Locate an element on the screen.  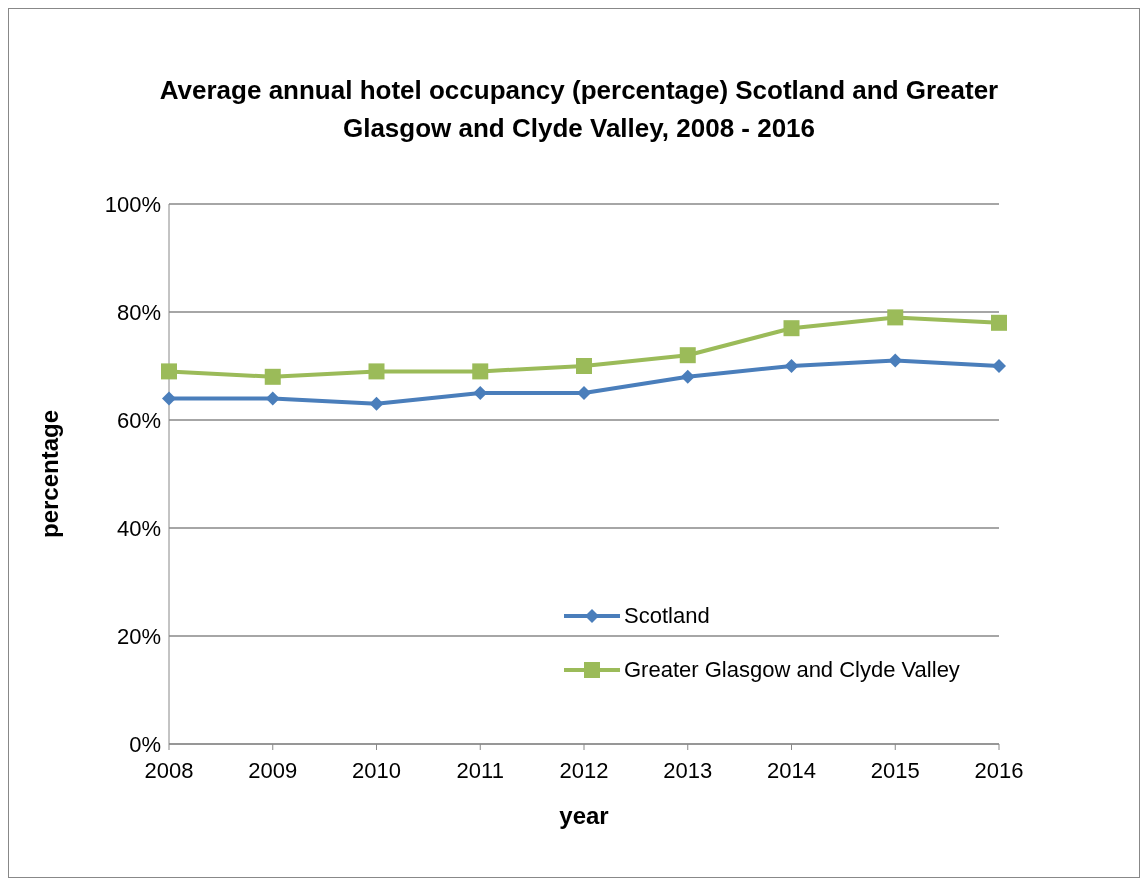
legend-label: Scotland is located at coordinates (667, 616).